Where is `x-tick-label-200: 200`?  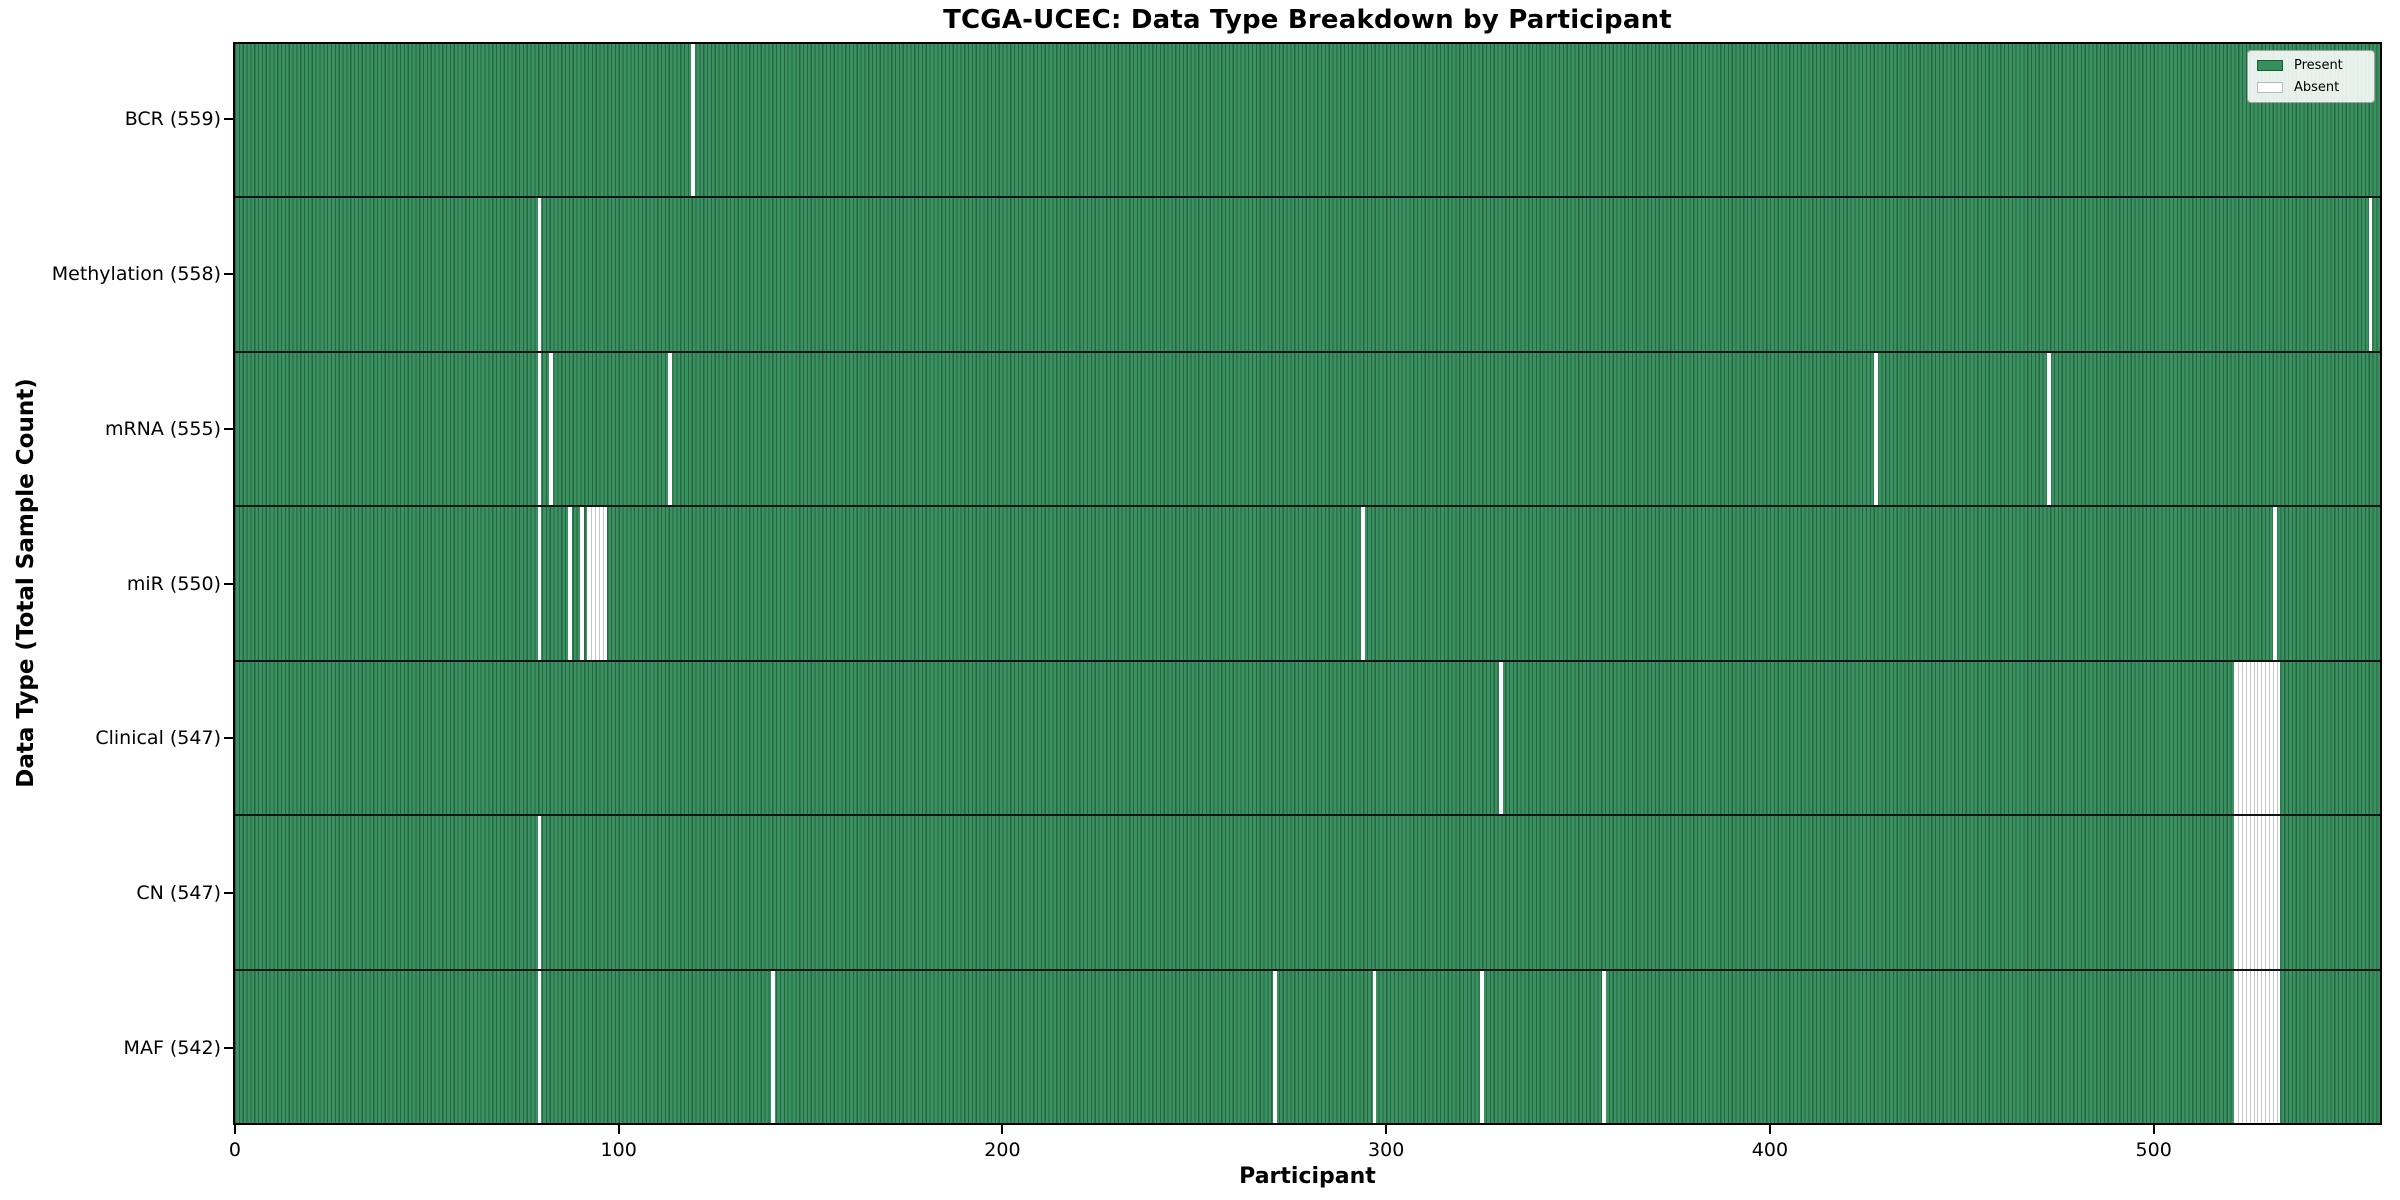 x-tick-label-200: 200 is located at coordinates (1002, 1150).